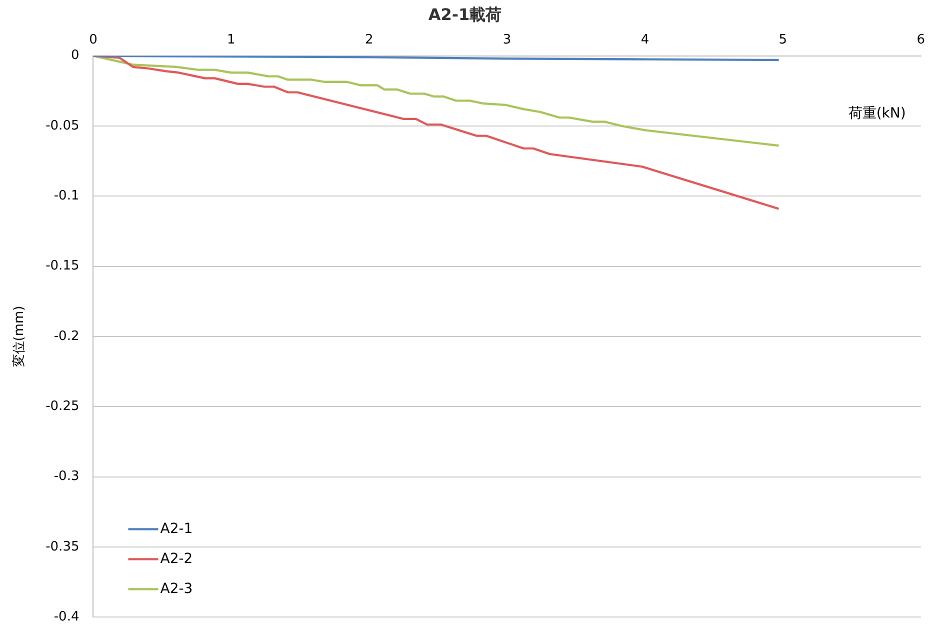  What do you see at coordinates (921, 40) in the screenshot?
I see `x-tick-label: 6` at bounding box center [921, 40].